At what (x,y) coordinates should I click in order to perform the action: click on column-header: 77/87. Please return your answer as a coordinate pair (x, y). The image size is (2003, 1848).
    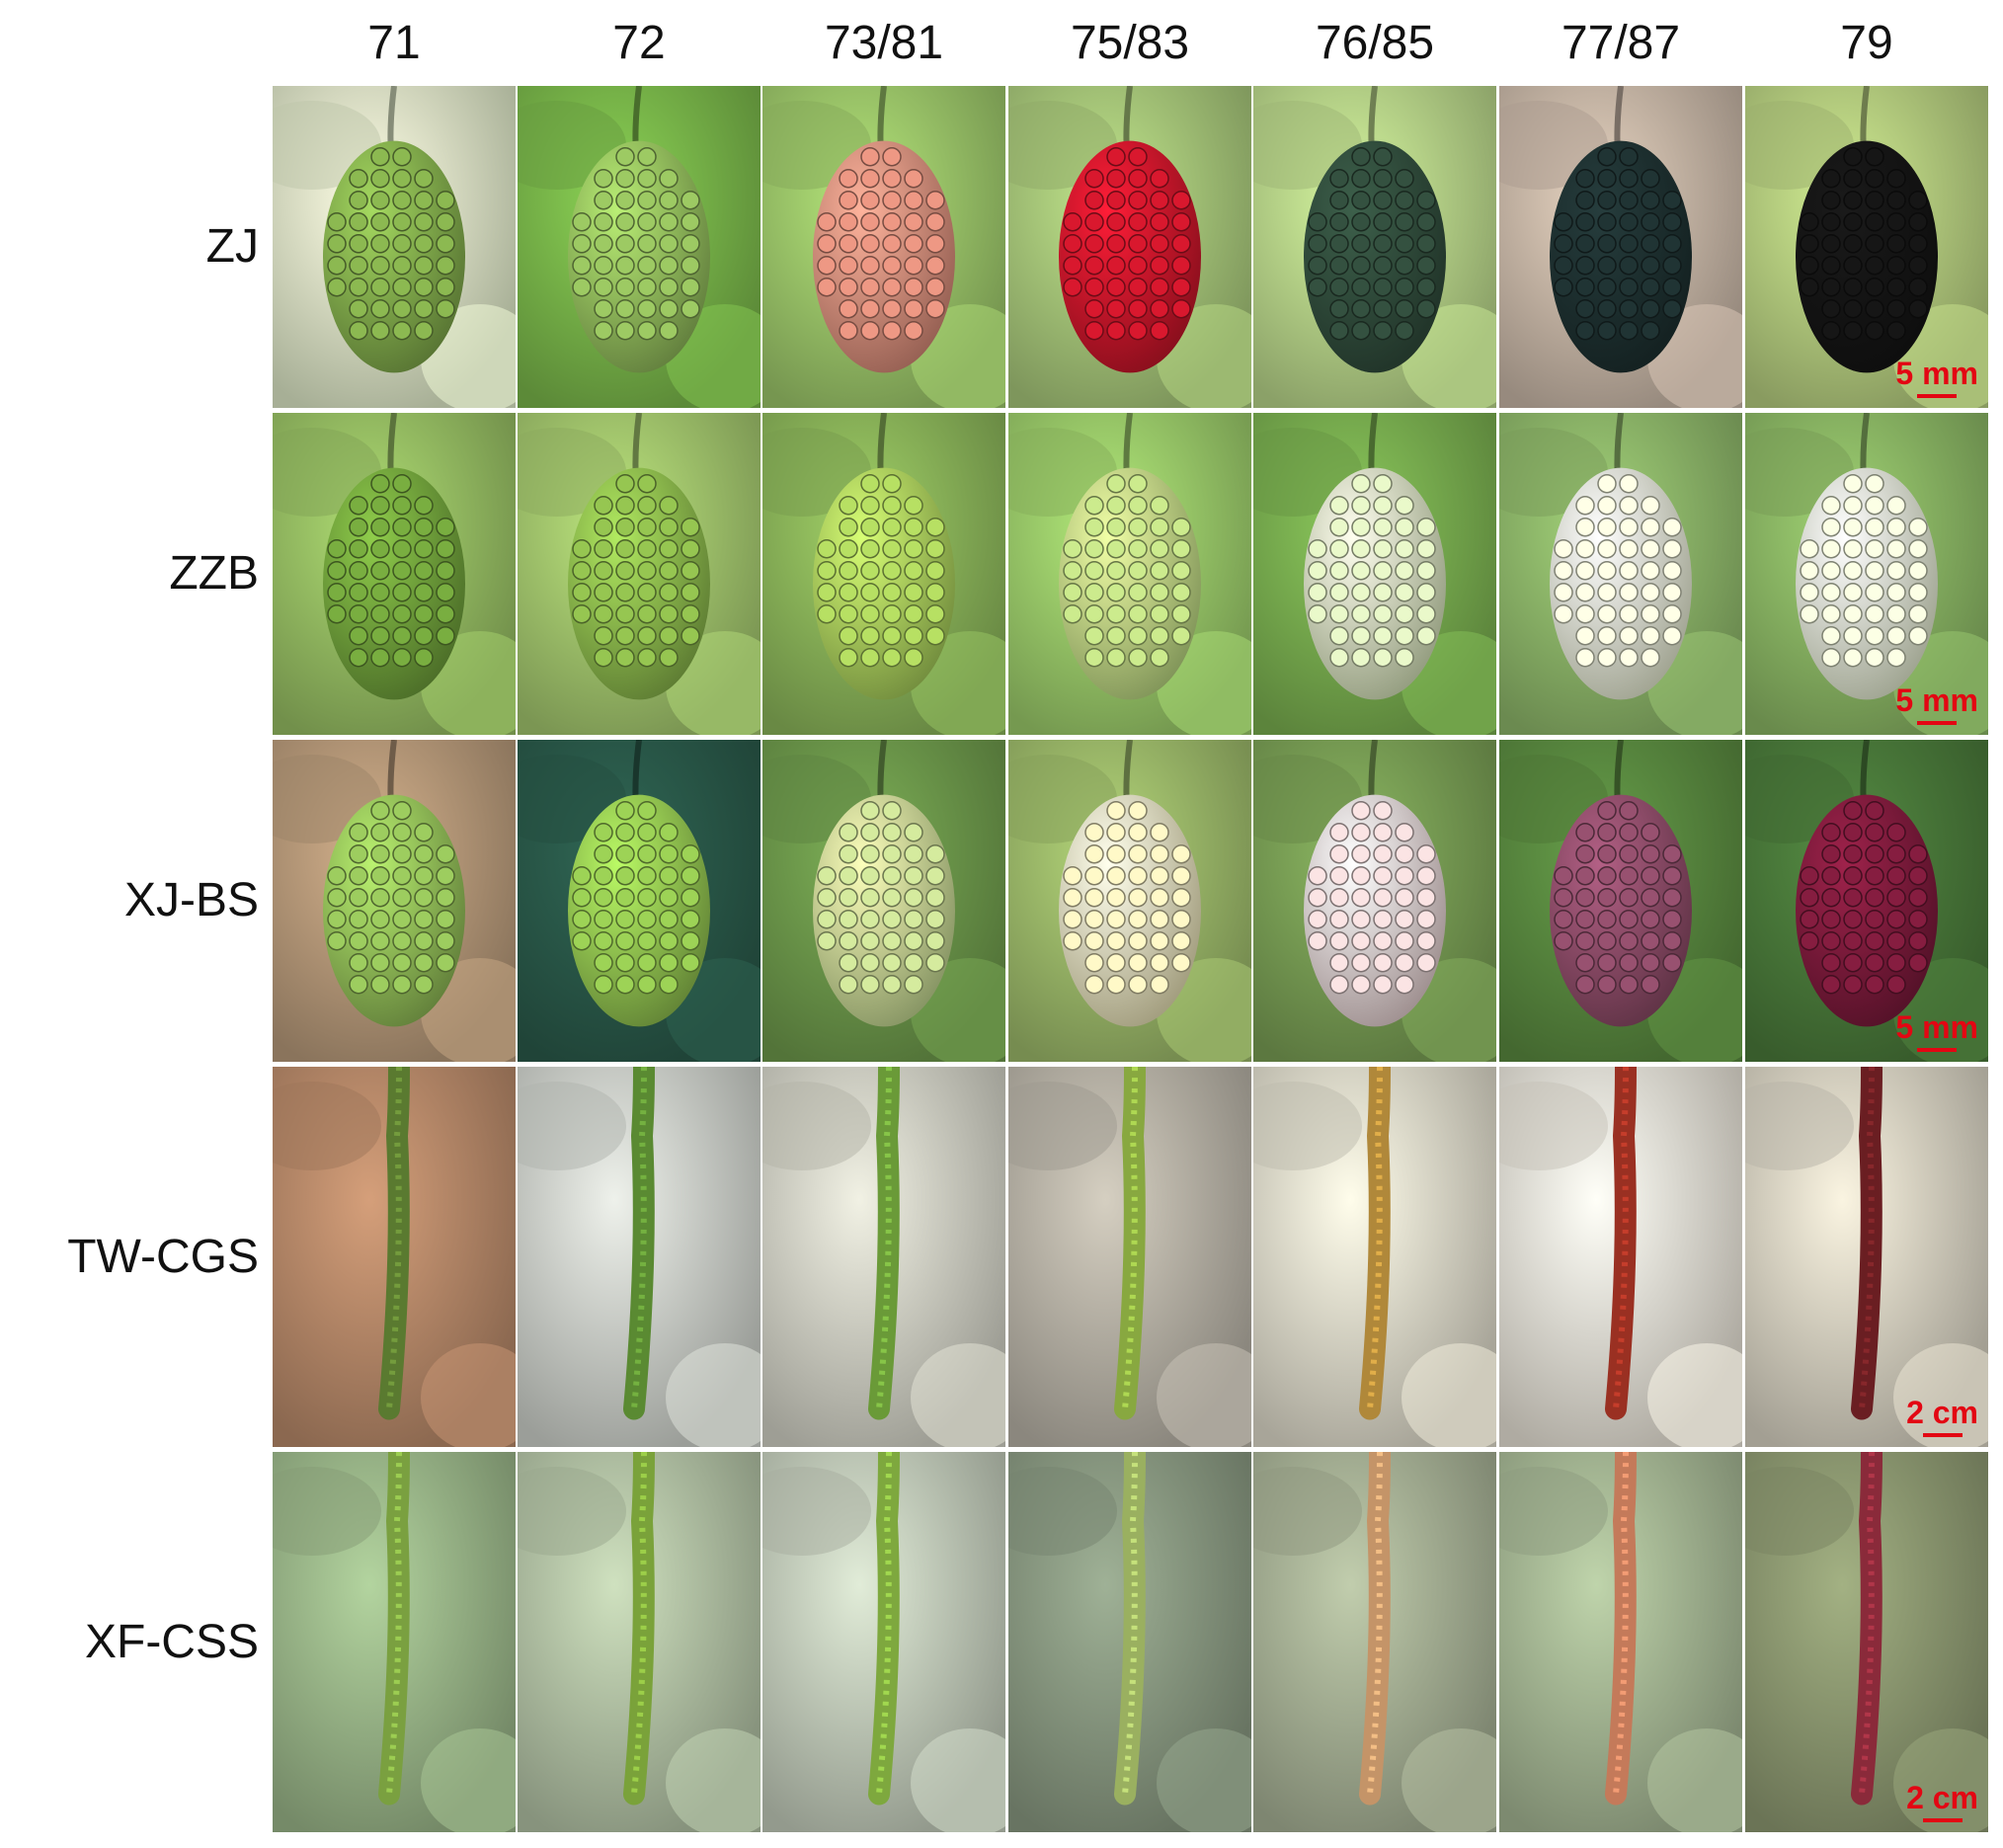
    Looking at the image, I should click on (1621, 43).